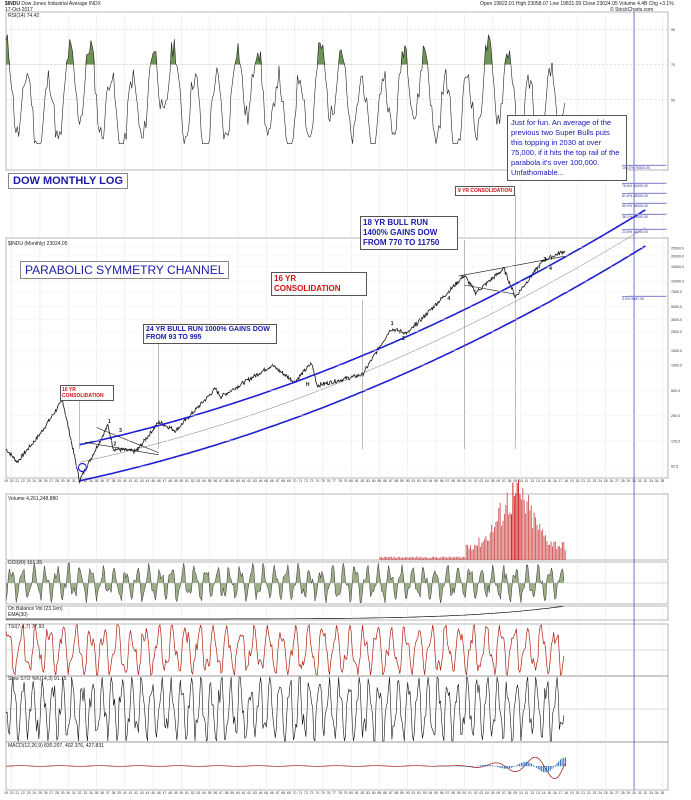 This screenshot has height=800, width=691. Describe the element at coordinates (385, 481) in the screenshot. I see `x-tick-label: 86` at that location.